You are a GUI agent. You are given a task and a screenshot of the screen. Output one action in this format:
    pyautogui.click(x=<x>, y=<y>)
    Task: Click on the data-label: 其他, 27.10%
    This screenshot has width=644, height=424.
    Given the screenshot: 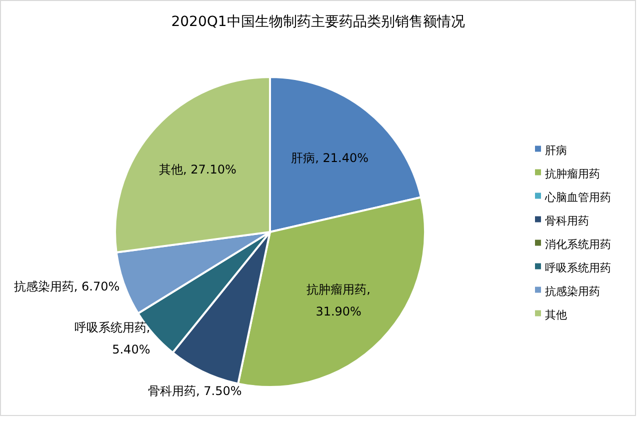 What is the action you would take?
    pyautogui.click(x=197, y=169)
    